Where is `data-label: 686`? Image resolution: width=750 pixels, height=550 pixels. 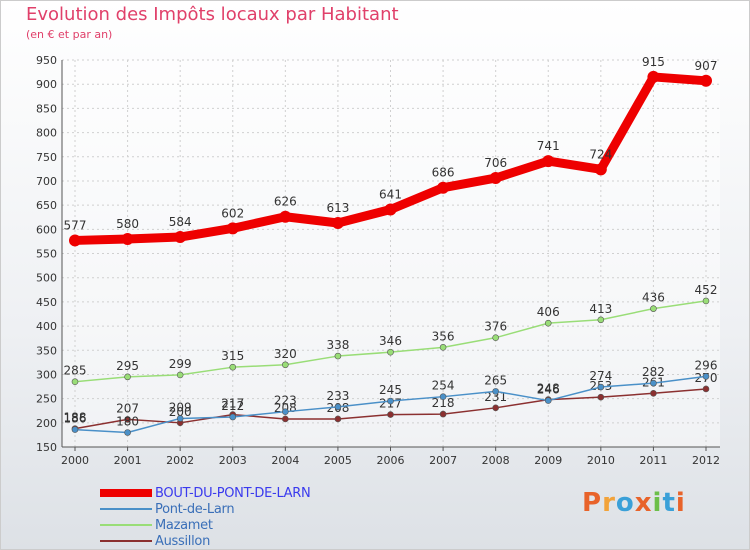
data-label: 686 is located at coordinates (443, 173).